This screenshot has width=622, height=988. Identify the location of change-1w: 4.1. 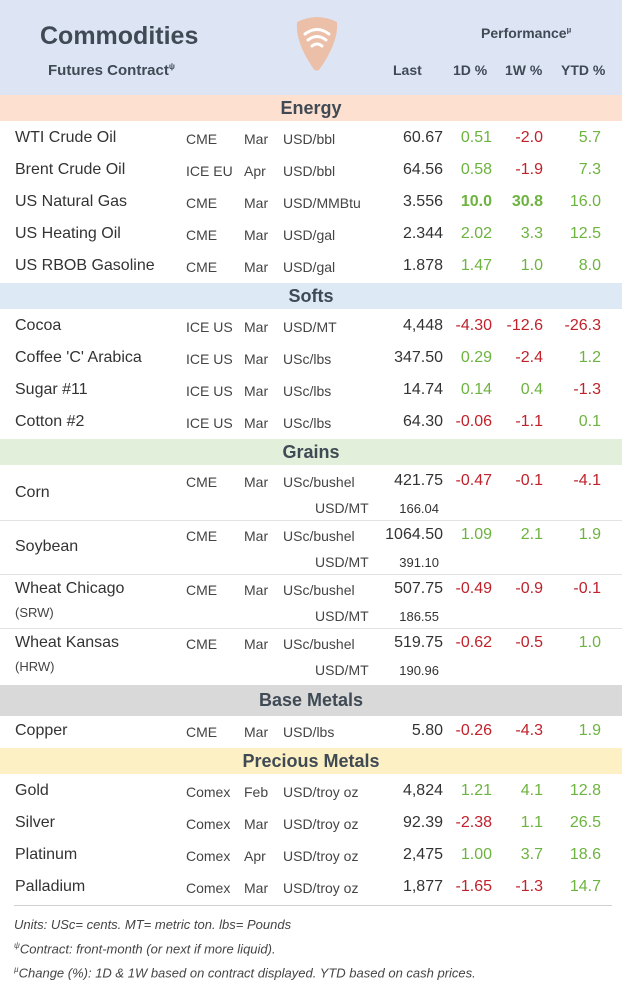
(531, 790).